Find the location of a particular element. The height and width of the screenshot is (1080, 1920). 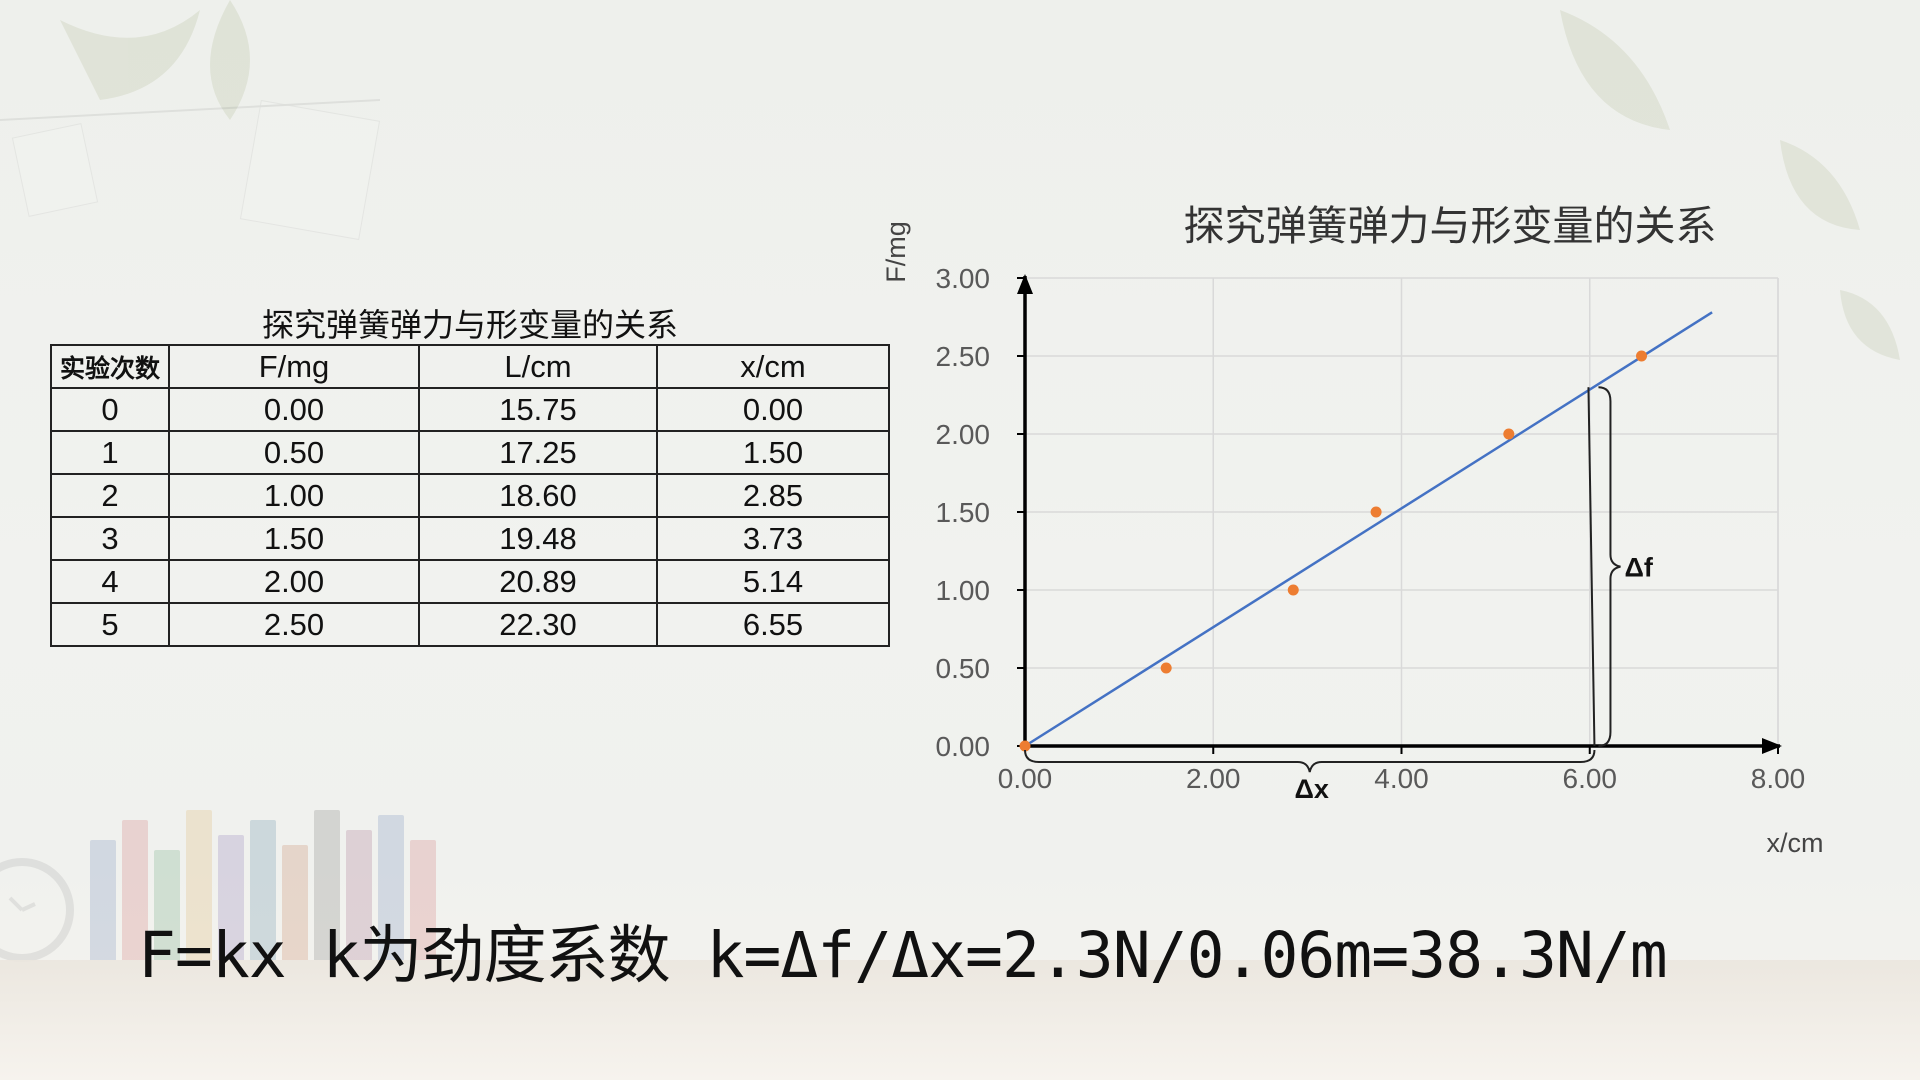

trendline is located at coordinates (1368, 529).